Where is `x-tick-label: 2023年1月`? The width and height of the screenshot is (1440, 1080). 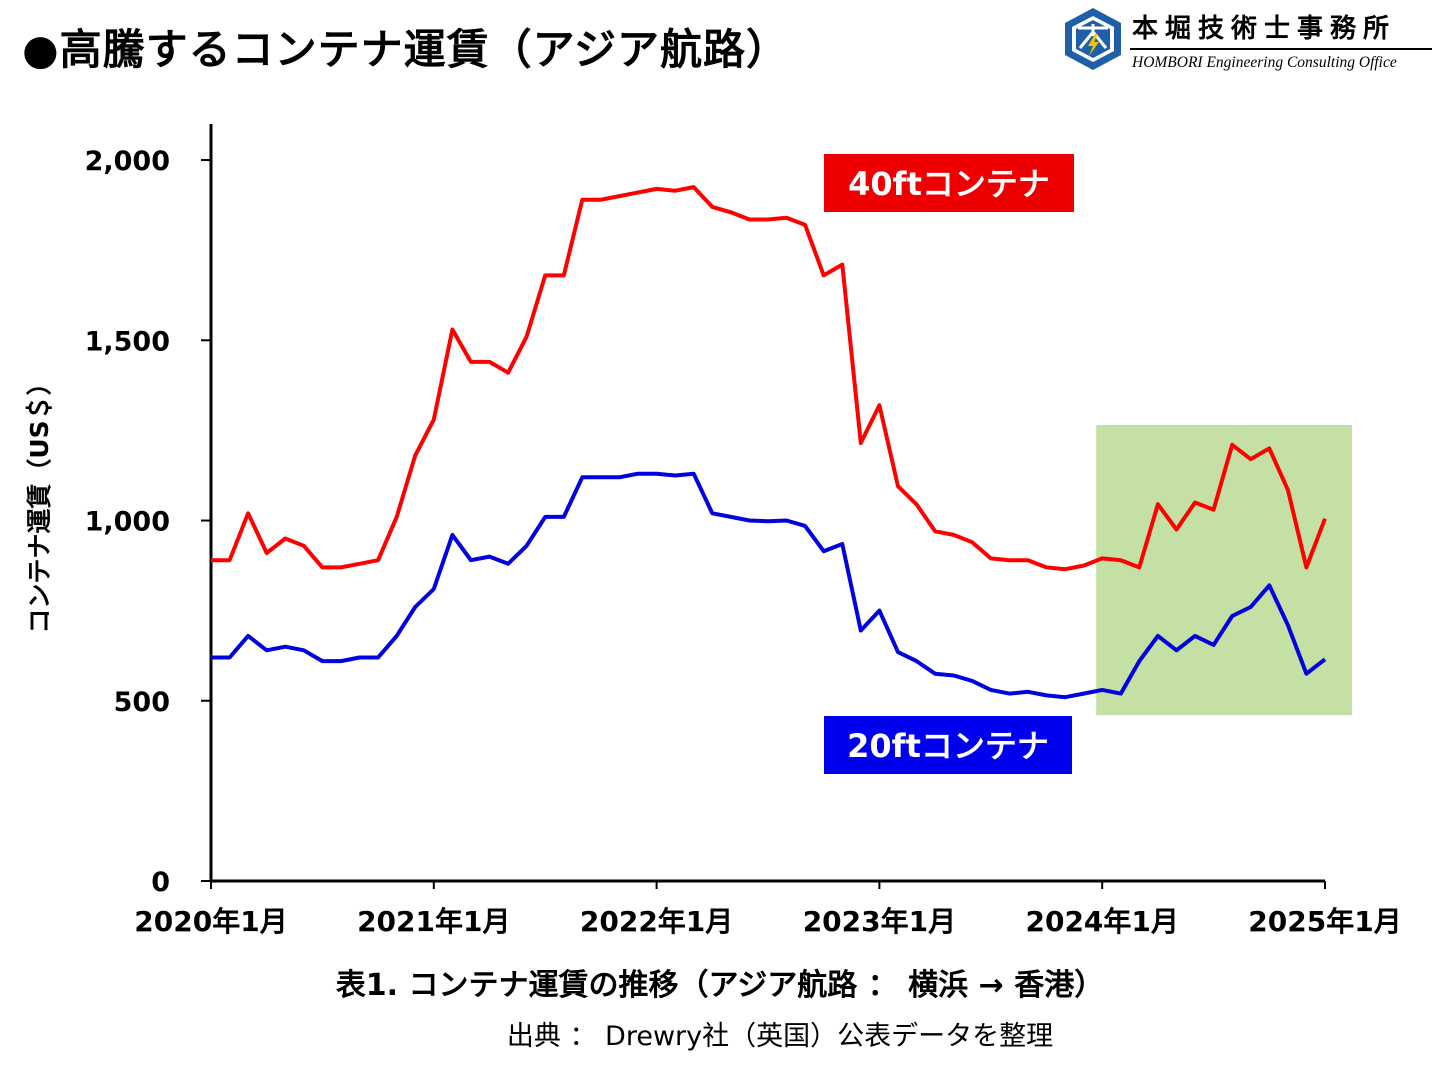 x-tick-label: 2023年1月 is located at coordinates (879, 921).